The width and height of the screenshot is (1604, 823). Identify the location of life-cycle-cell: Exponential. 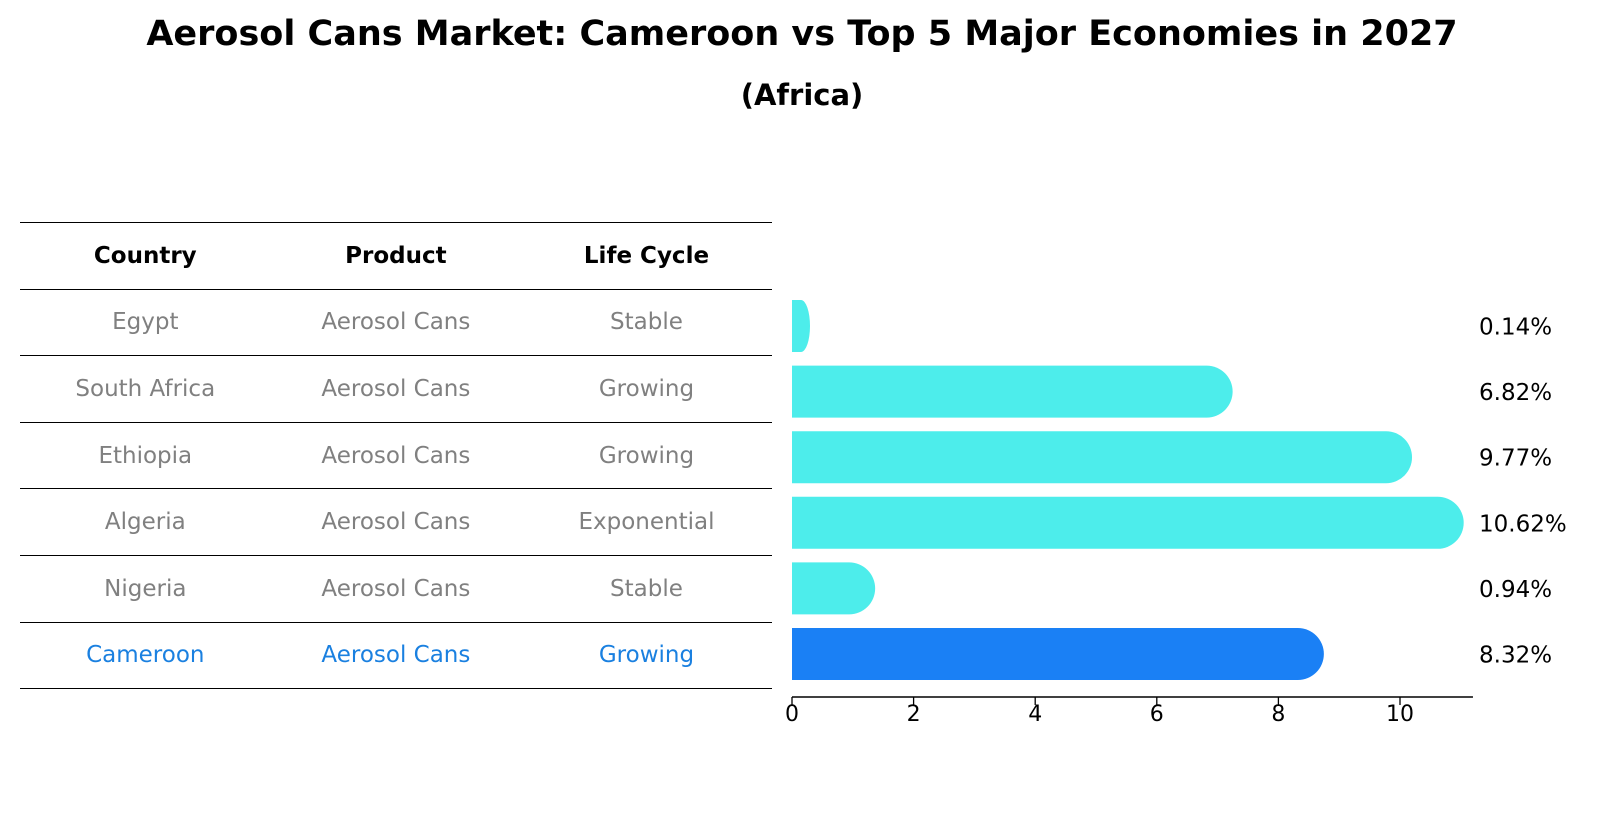
(646, 522).